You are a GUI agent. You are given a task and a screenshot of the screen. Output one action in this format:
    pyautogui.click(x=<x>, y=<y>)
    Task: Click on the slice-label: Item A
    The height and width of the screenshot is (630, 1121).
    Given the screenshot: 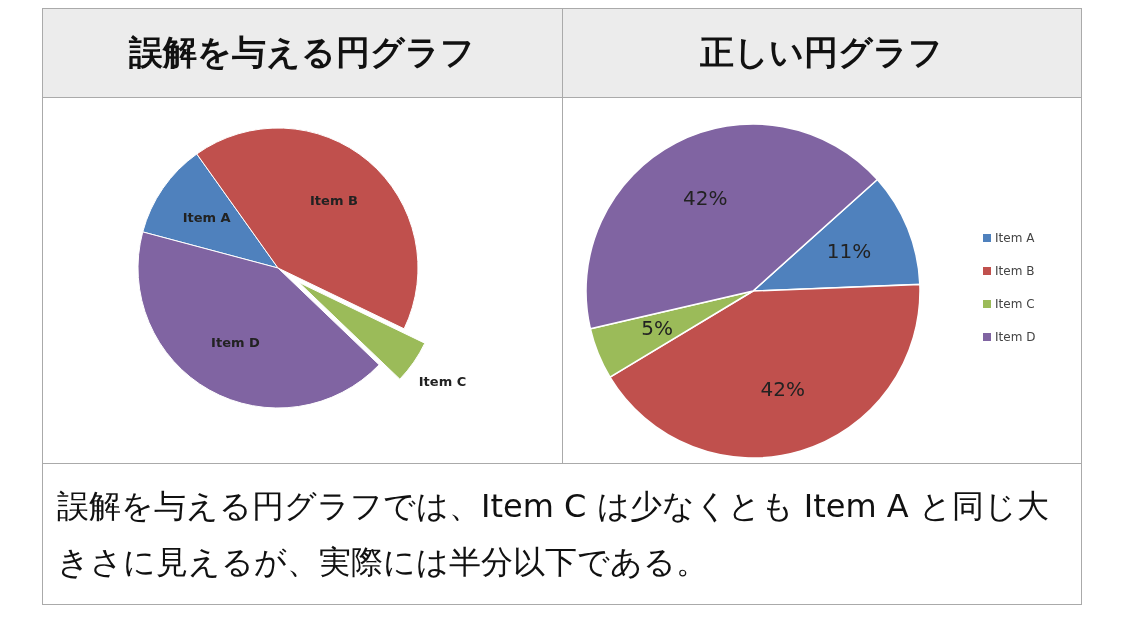 What is the action you would take?
    pyautogui.click(x=206, y=218)
    